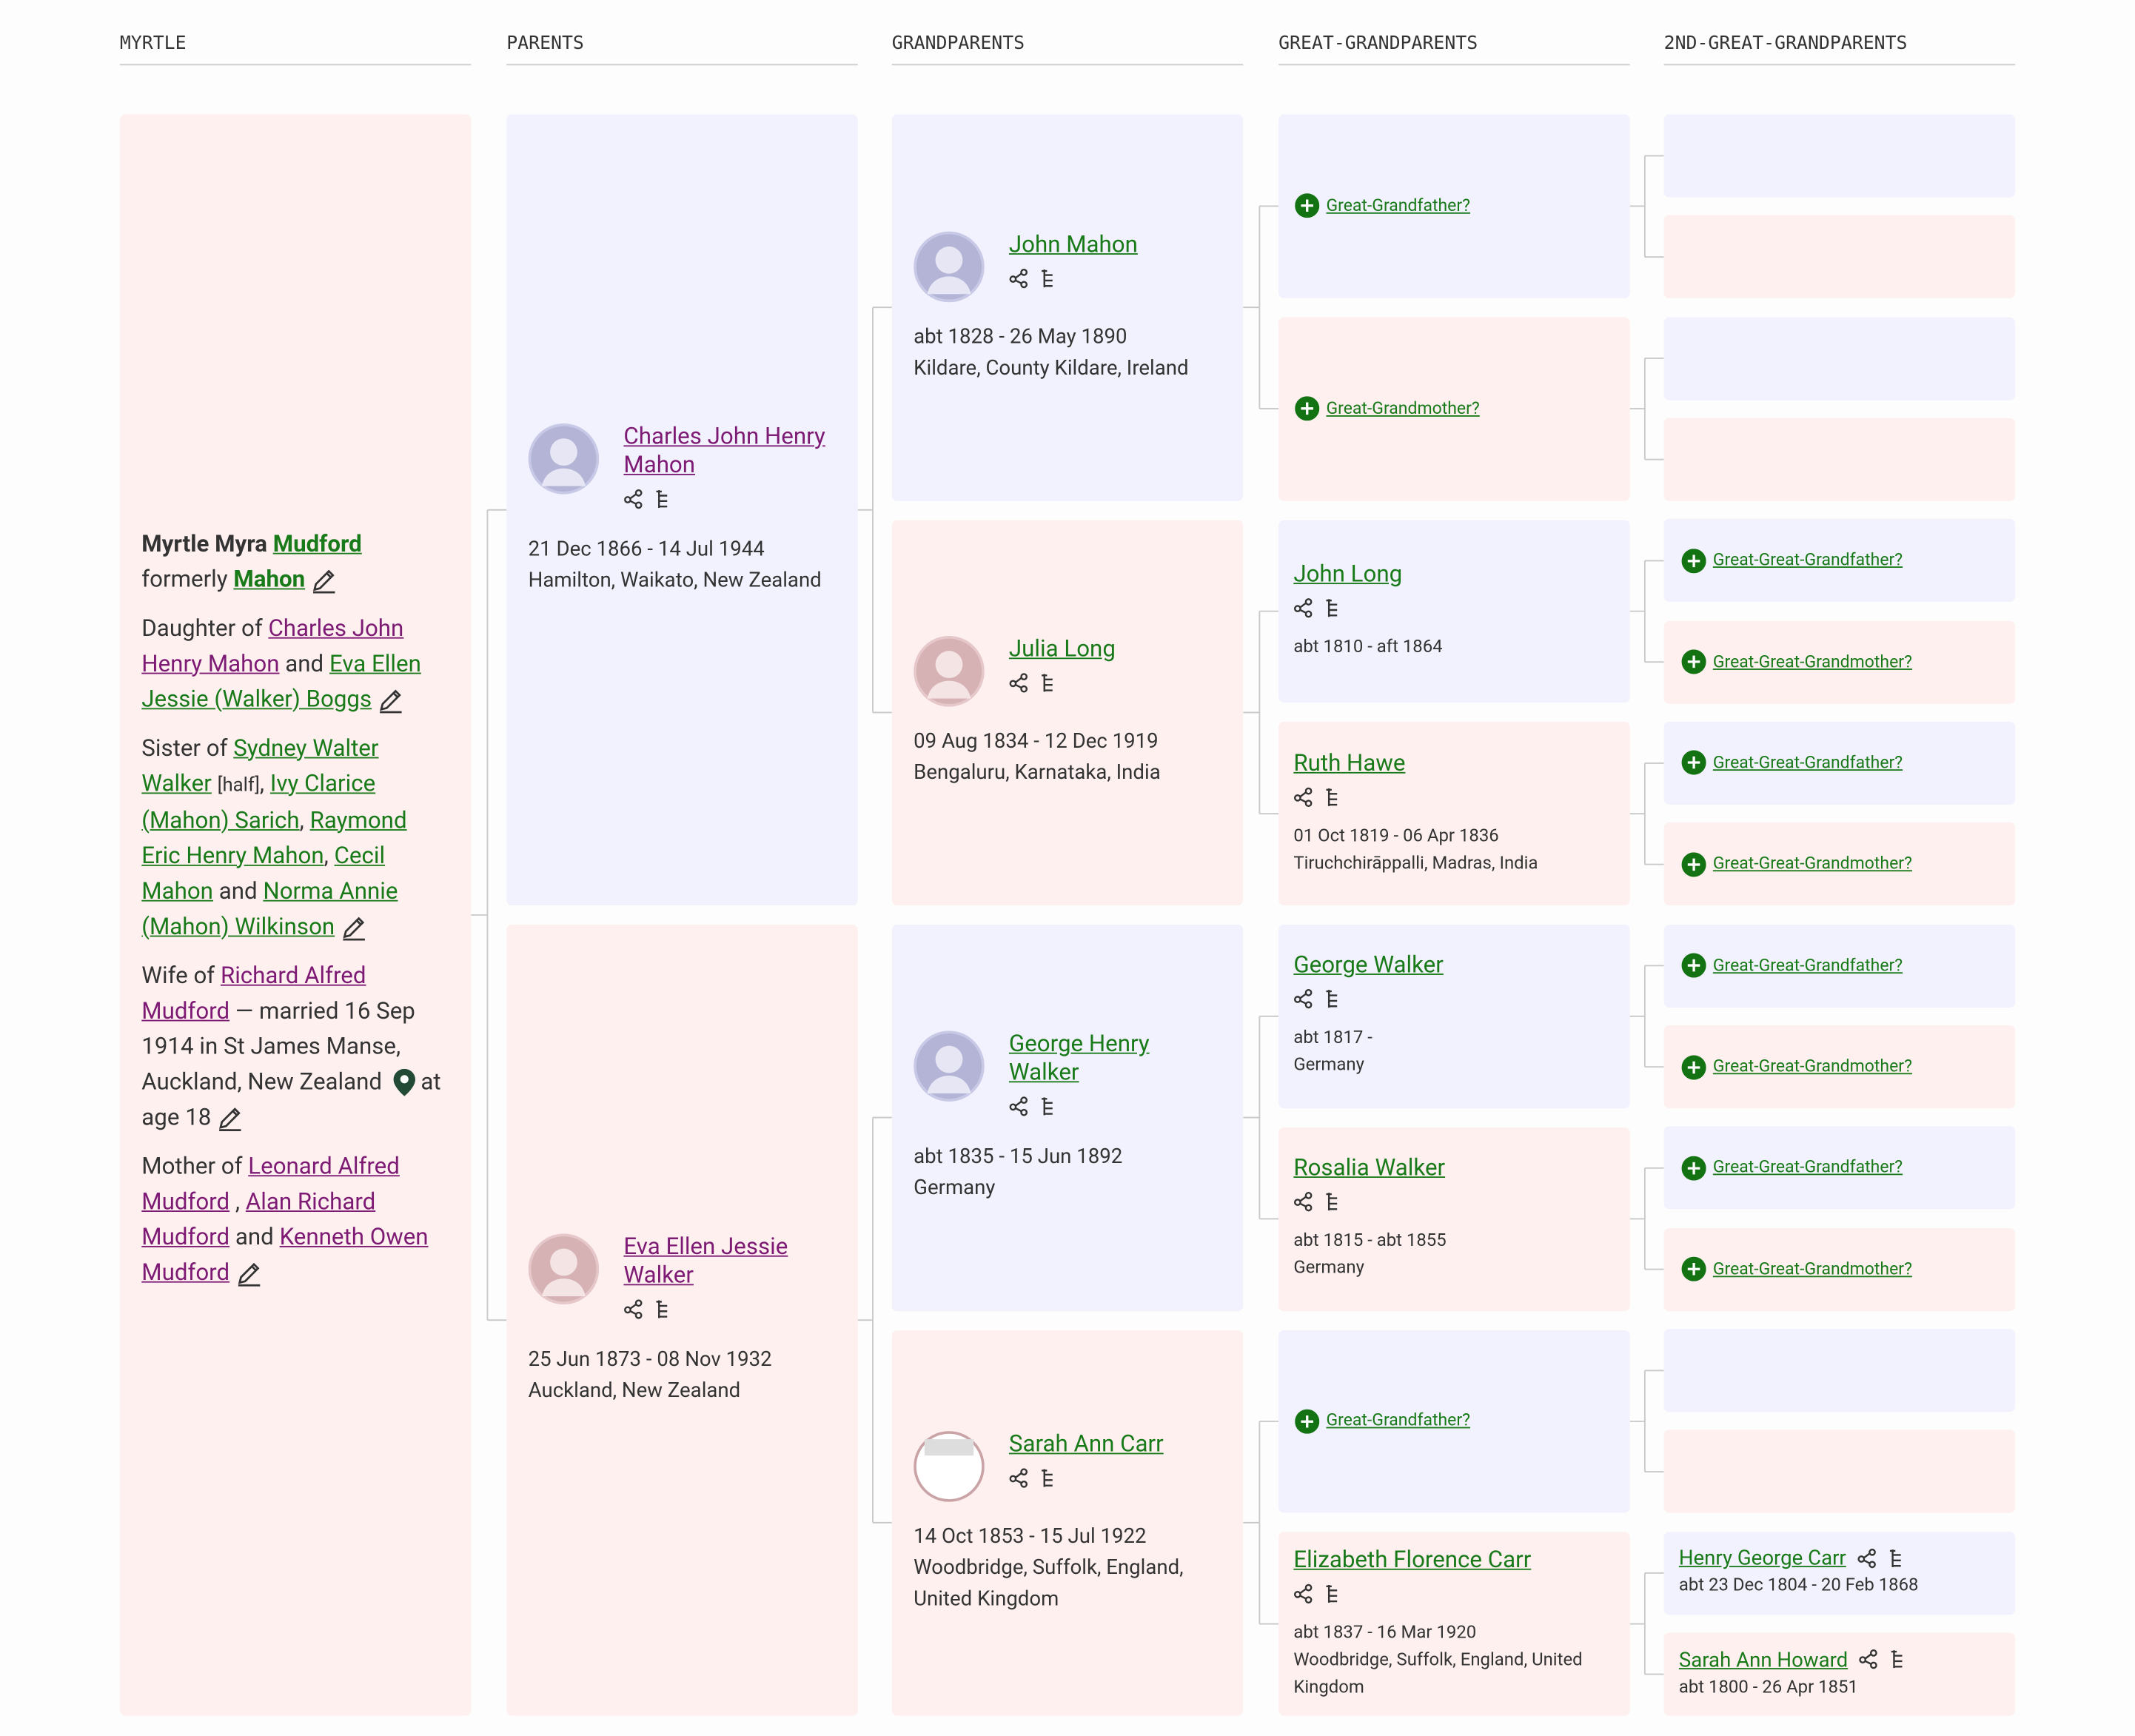 Image resolution: width=2135 pixels, height=1736 pixels. Describe the element at coordinates (1079, 1058) in the screenshot. I see `person-name: George Henry Walker` at that location.